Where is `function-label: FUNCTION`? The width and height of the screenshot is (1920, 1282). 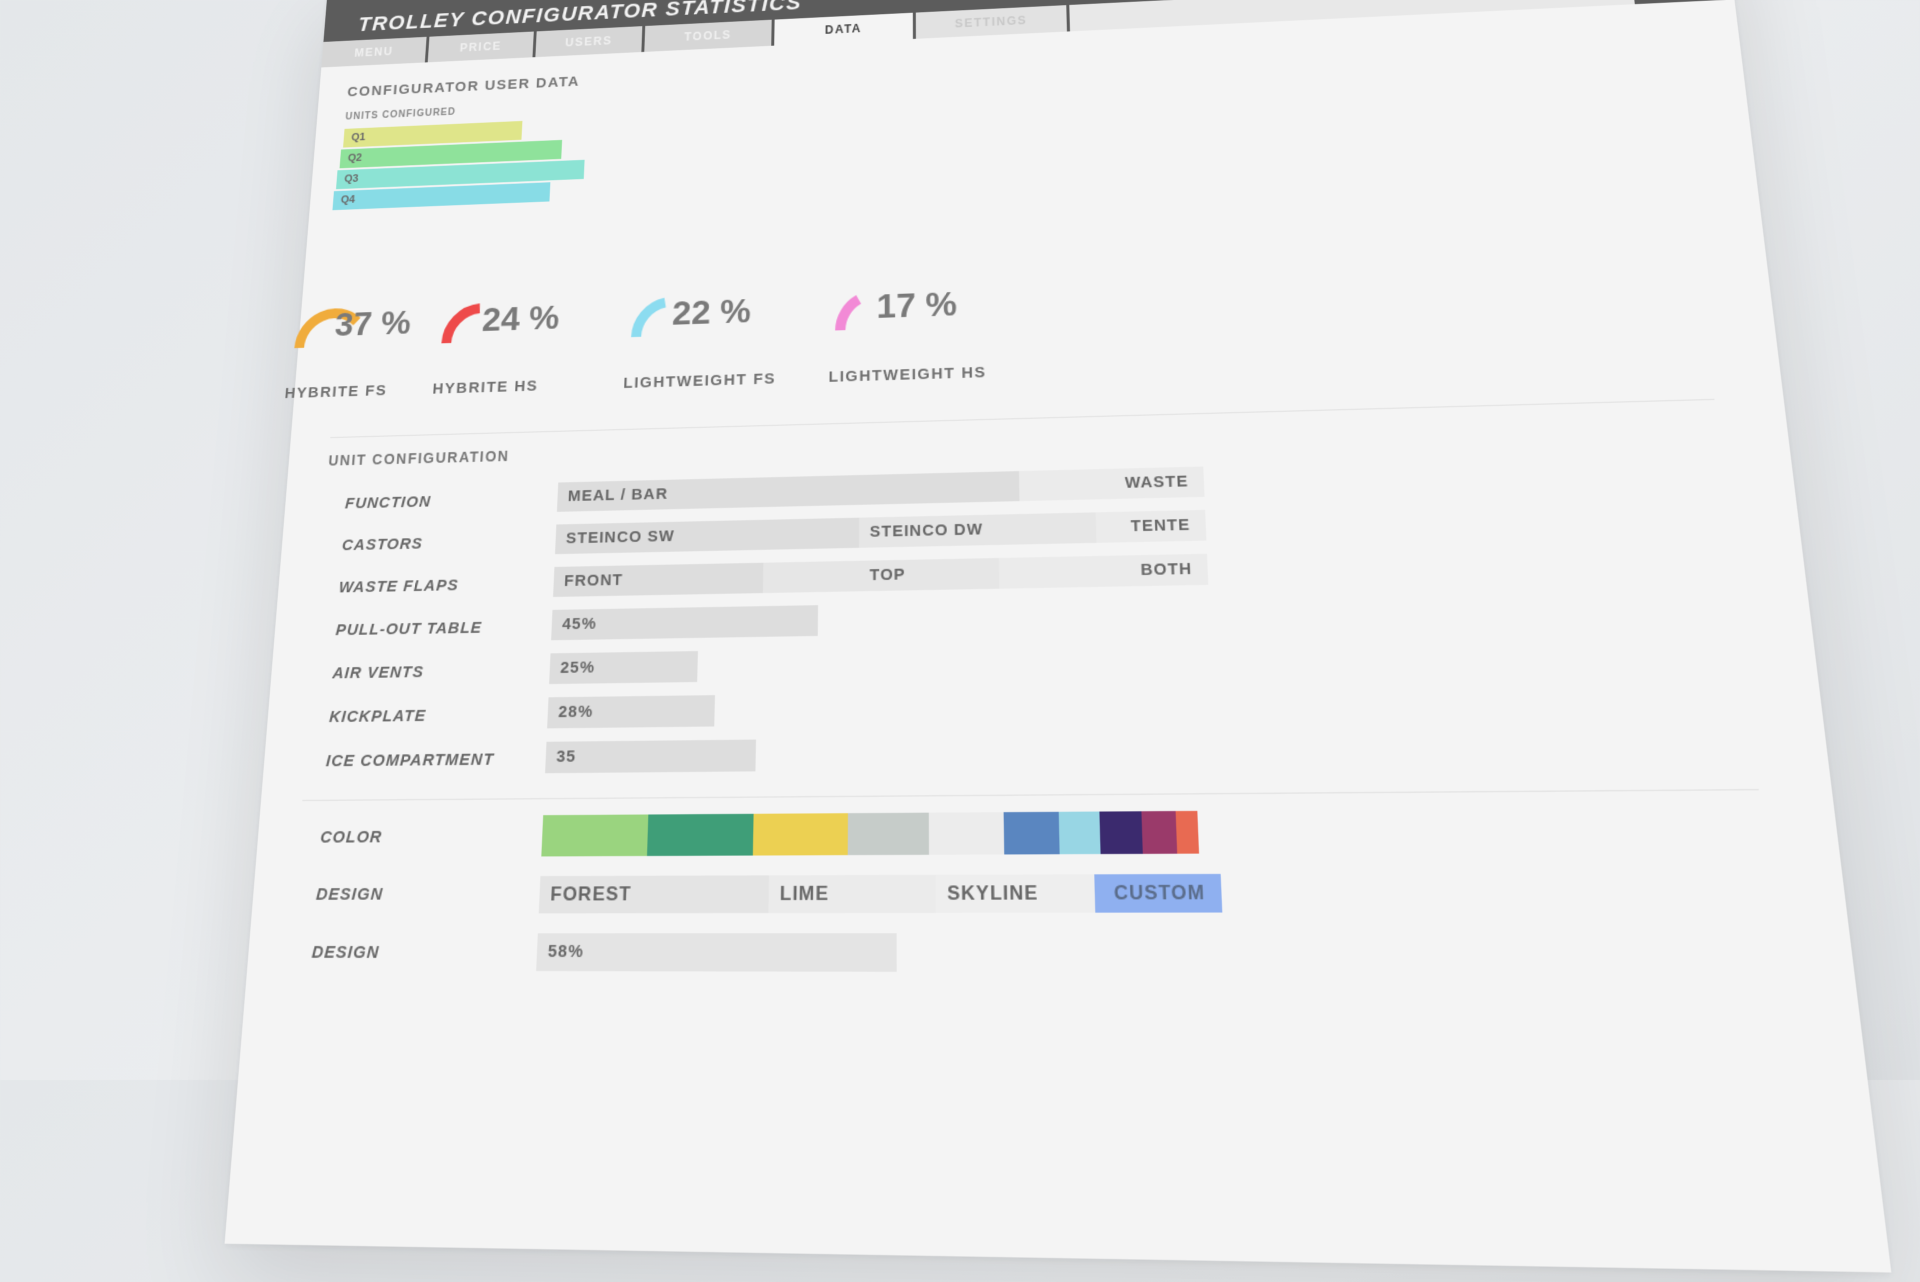
function-label: FUNCTION is located at coordinates (388, 502).